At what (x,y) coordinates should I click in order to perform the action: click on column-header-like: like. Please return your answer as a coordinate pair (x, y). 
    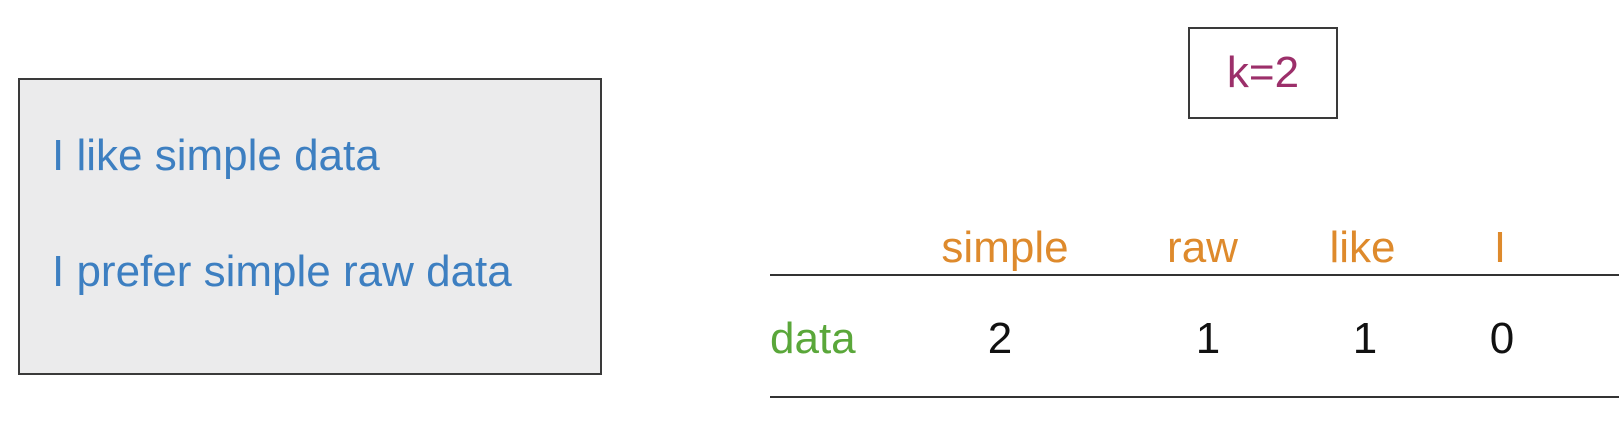
    Looking at the image, I should click on (1362, 247).